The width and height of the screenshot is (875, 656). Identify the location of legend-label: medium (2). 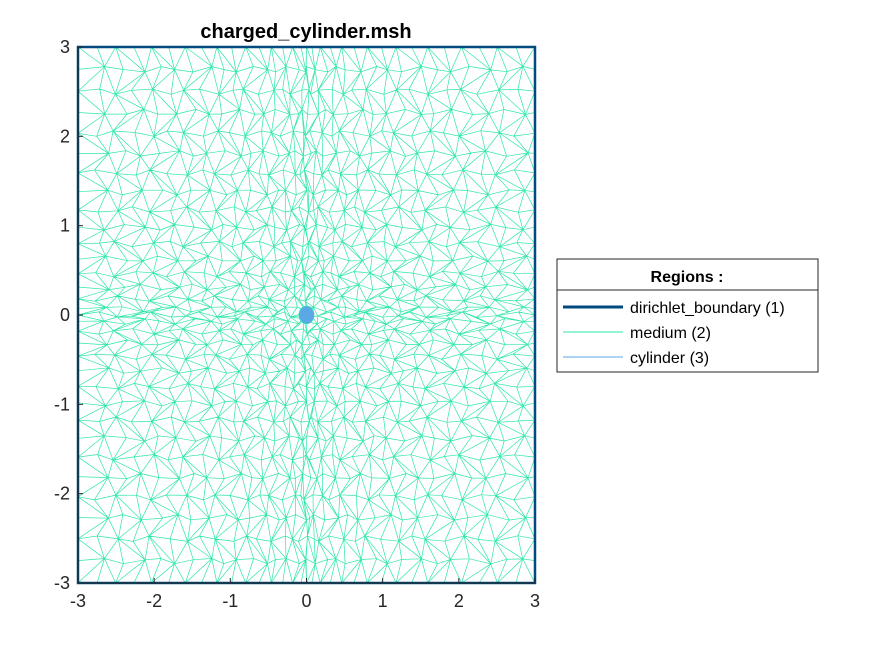
(670, 333).